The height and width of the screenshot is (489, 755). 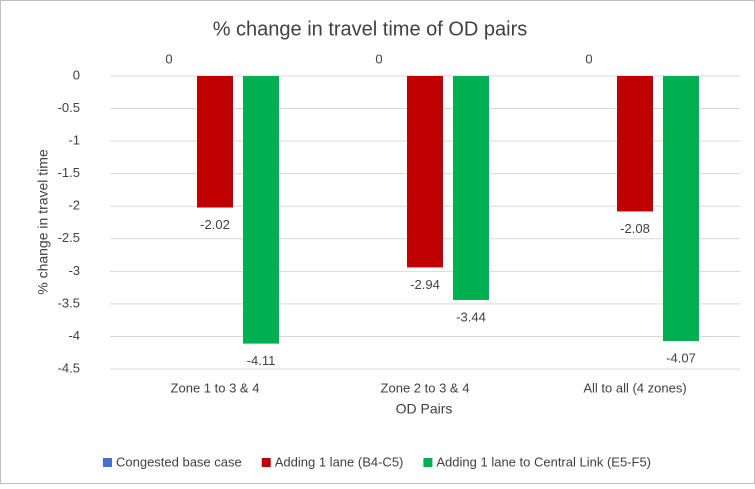 What do you see at coordinates (69, 172) in the screenshot?
I see `y-tick-label: -1.5` at bounding box center [69, 172].